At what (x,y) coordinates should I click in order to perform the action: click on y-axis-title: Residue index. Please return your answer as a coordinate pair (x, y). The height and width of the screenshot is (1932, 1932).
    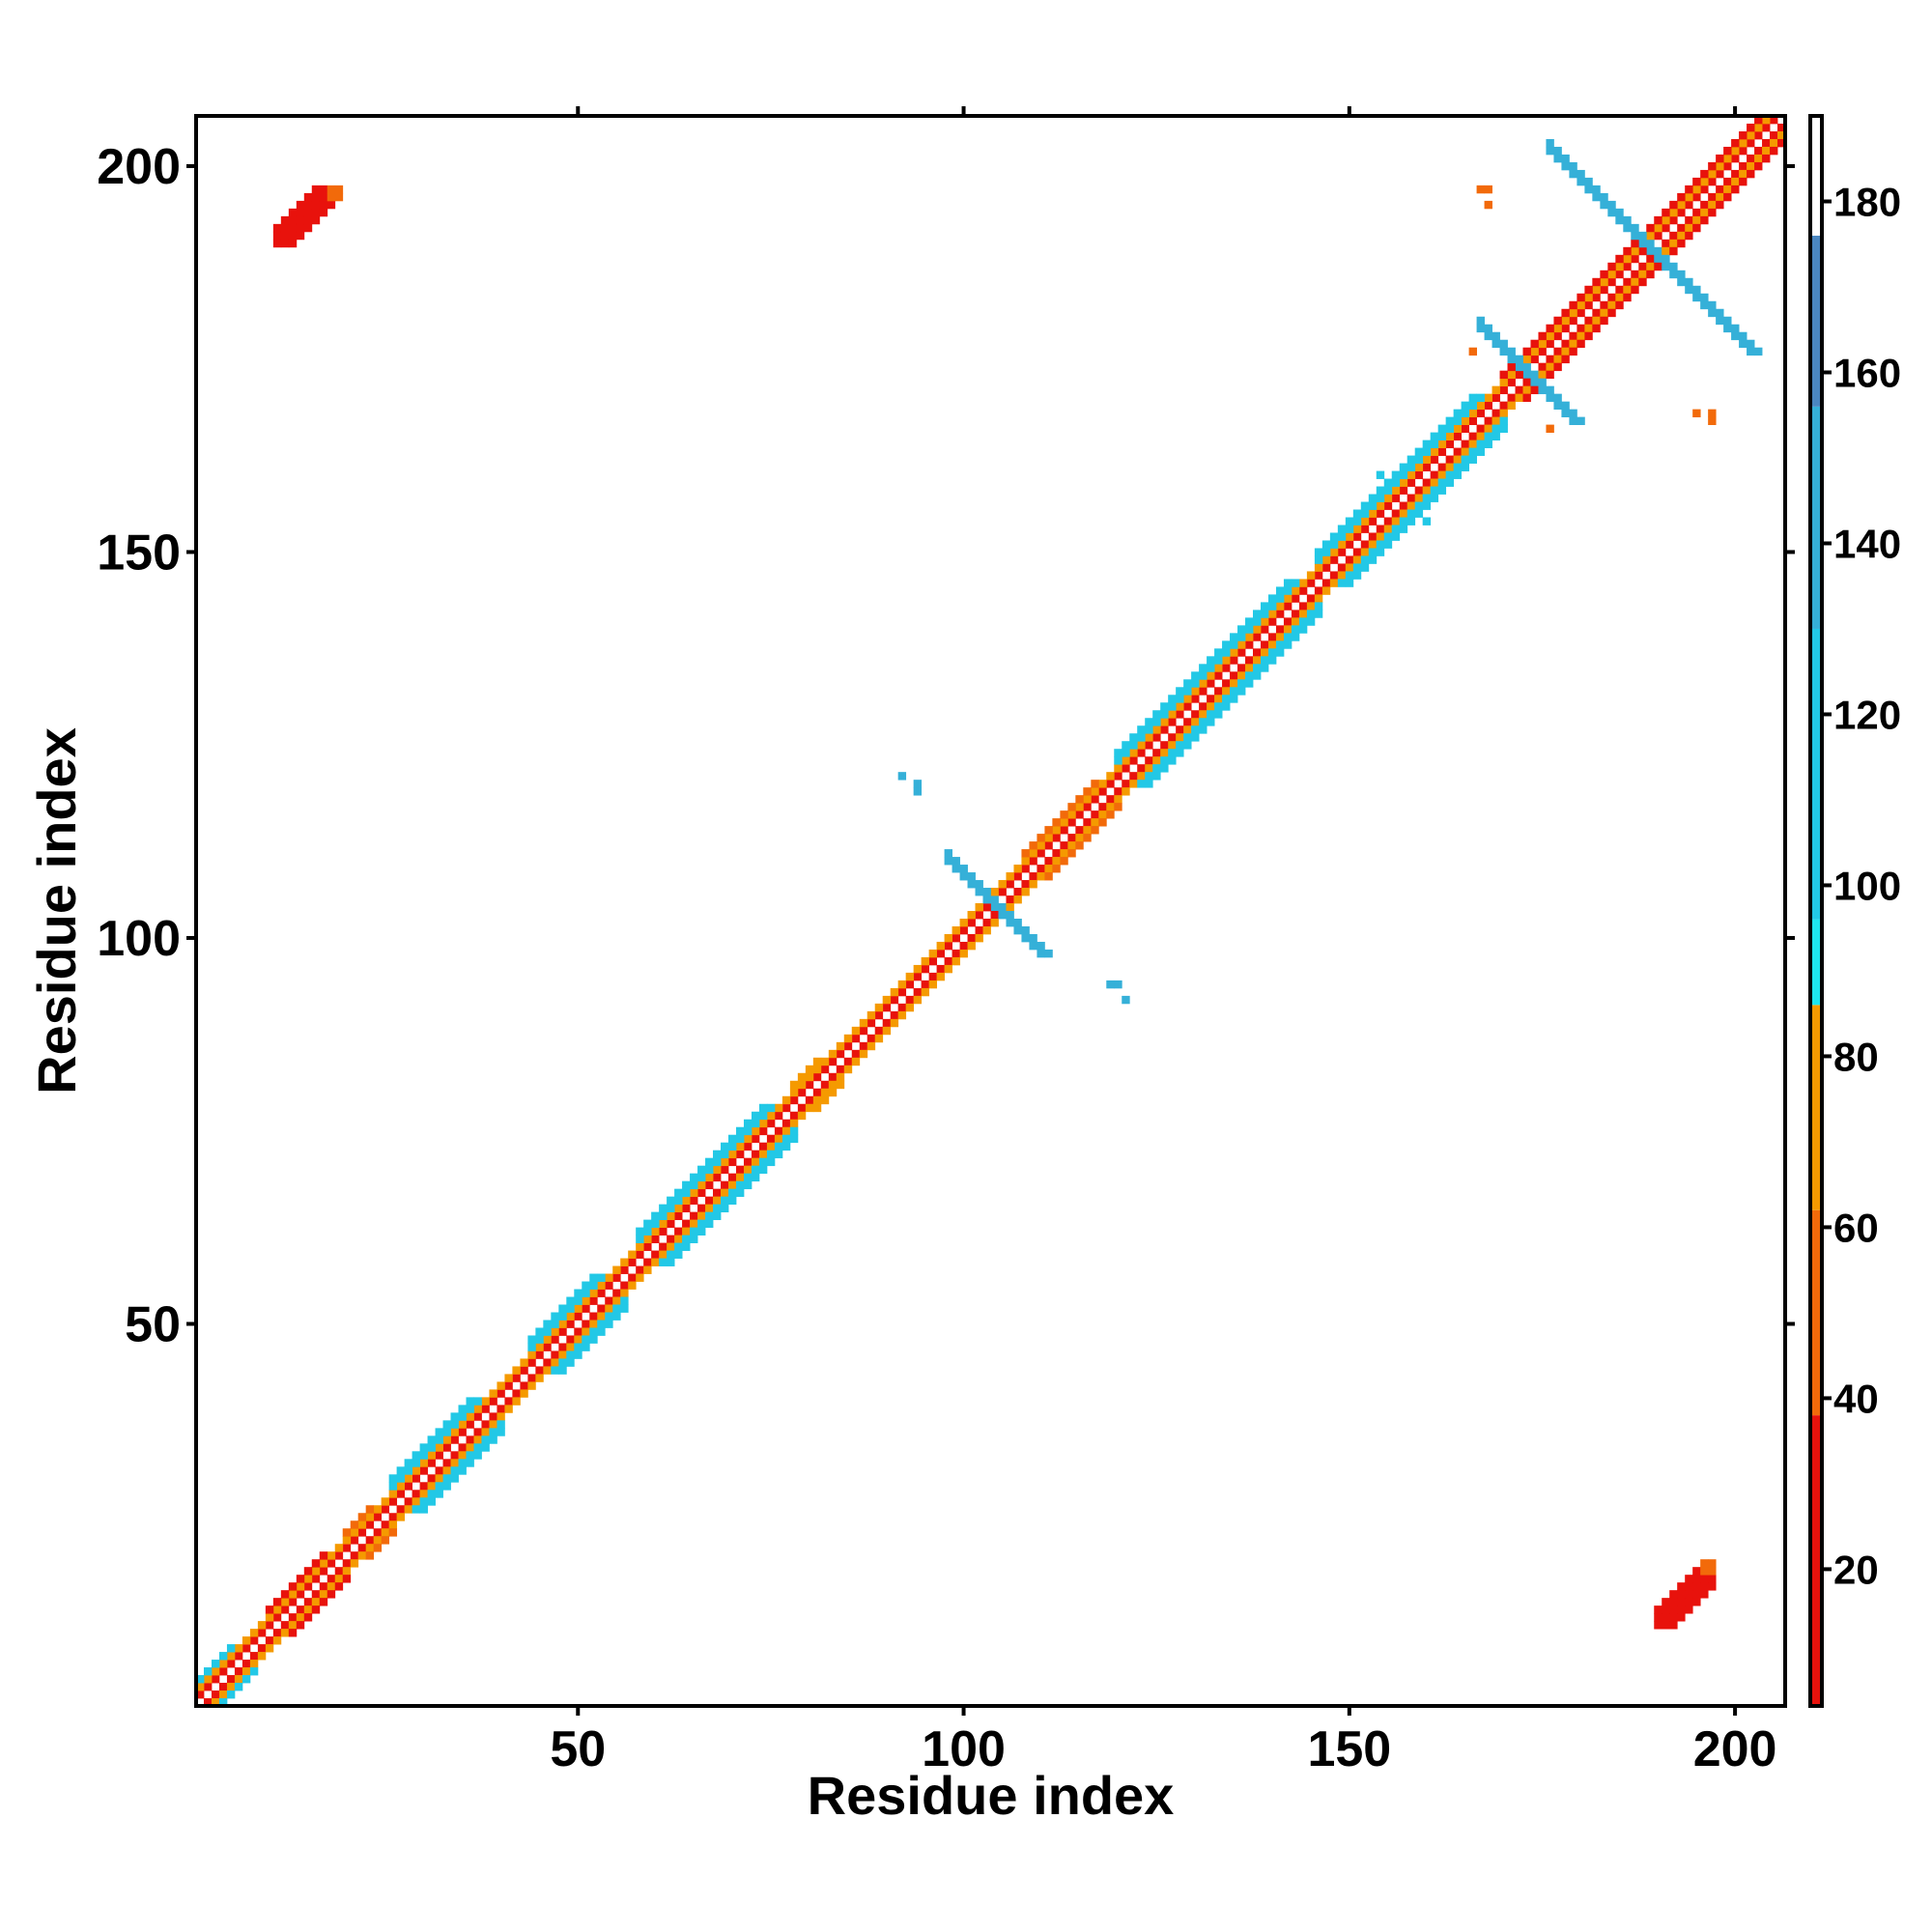
    Looking at the image, I should click on (56, 910).